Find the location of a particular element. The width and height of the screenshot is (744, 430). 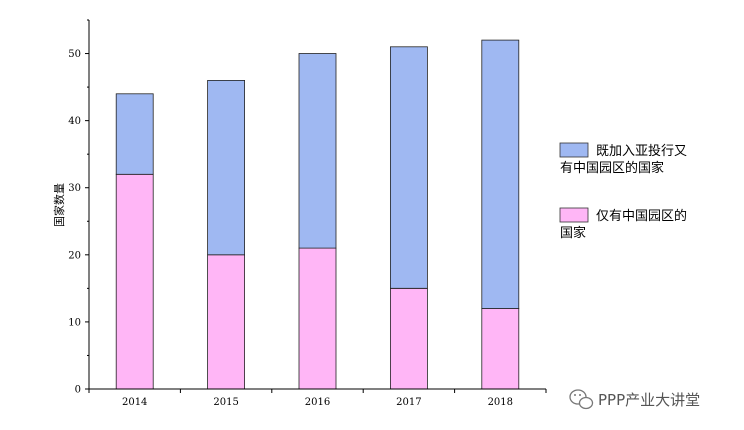

legend-swatch-park-only is located at coordinates (574, 215).